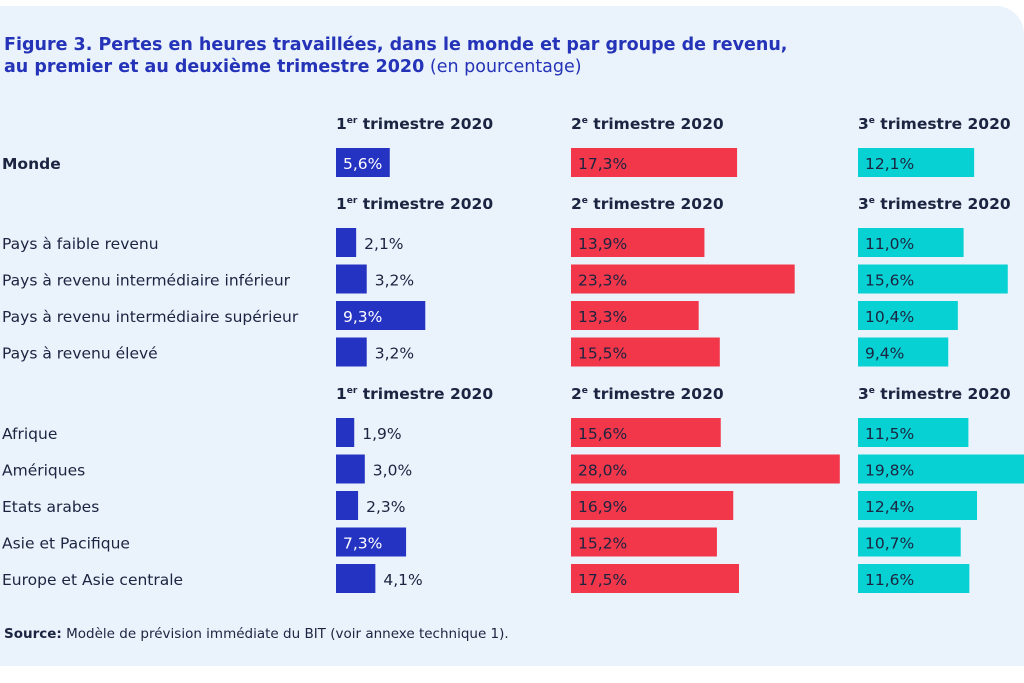 The image size is (1024, 683). What do you see at coordinates (362, 544) in the screenshot?
I see `value-label-q1: 7,3%` at bounding box center [362, 544].